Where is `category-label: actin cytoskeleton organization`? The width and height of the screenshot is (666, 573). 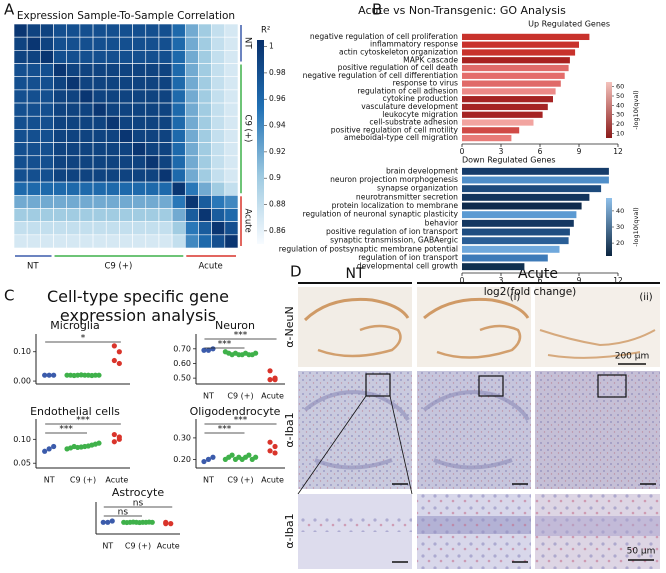 category-label: actin cytoskeleton organization is located at coordinates (398, 51).